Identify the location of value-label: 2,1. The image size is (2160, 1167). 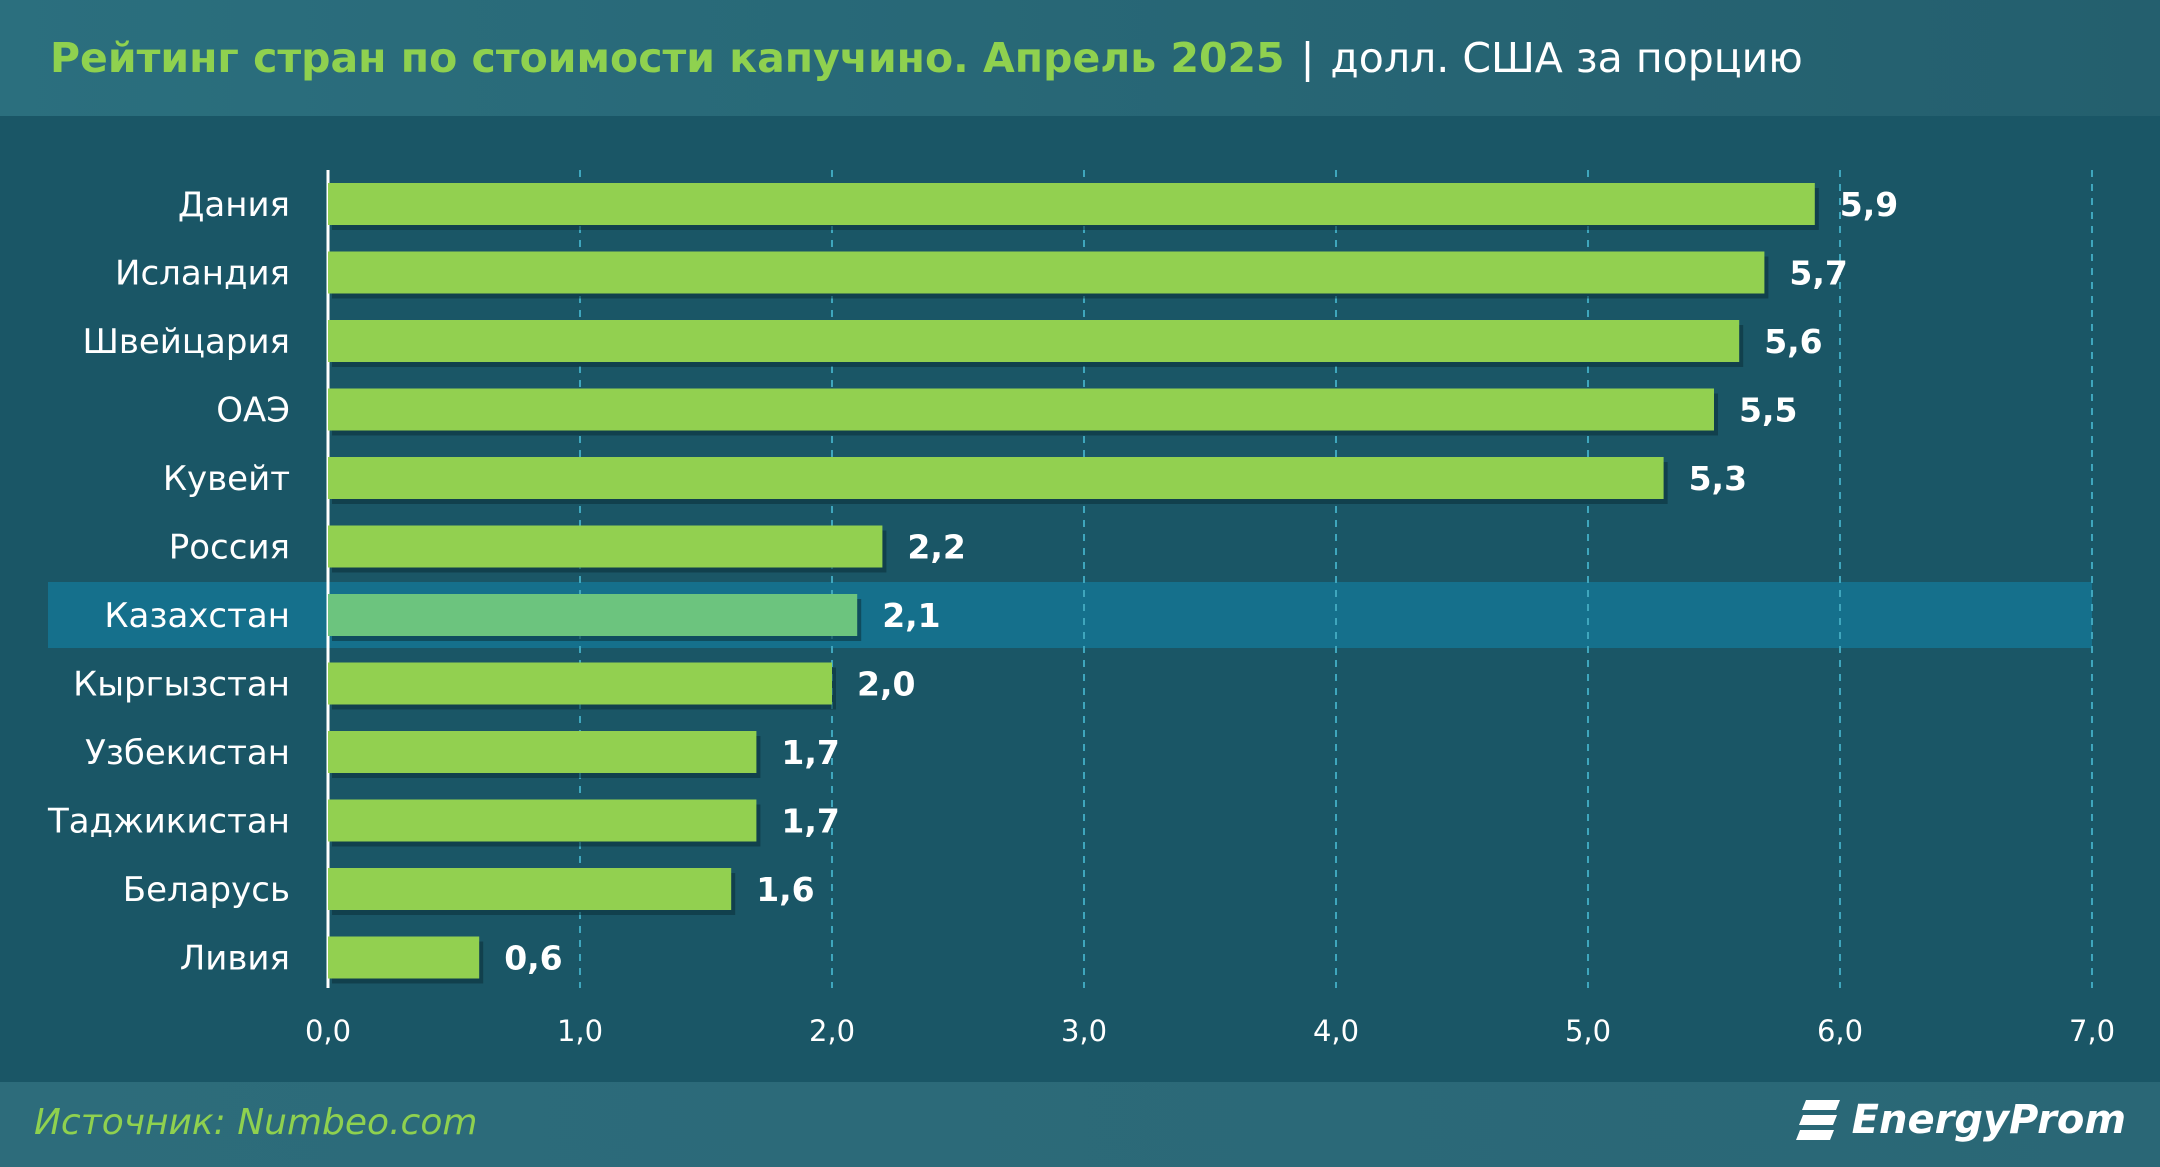
(911, 615).